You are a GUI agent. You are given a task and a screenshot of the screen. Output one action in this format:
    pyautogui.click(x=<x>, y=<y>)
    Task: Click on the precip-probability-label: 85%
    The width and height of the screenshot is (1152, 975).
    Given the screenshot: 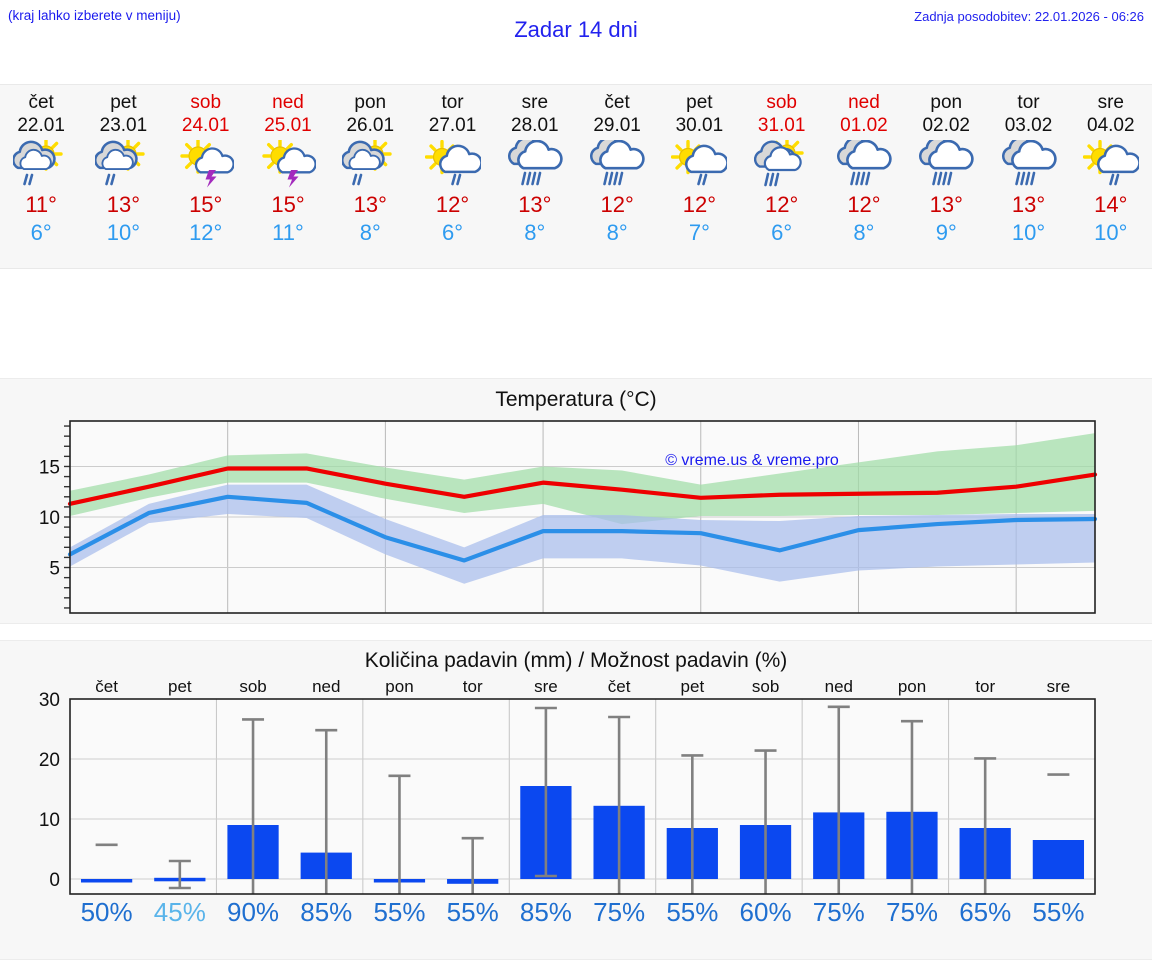 What is the action you would take?
    pyautogui.click(x=545, y=912)
    